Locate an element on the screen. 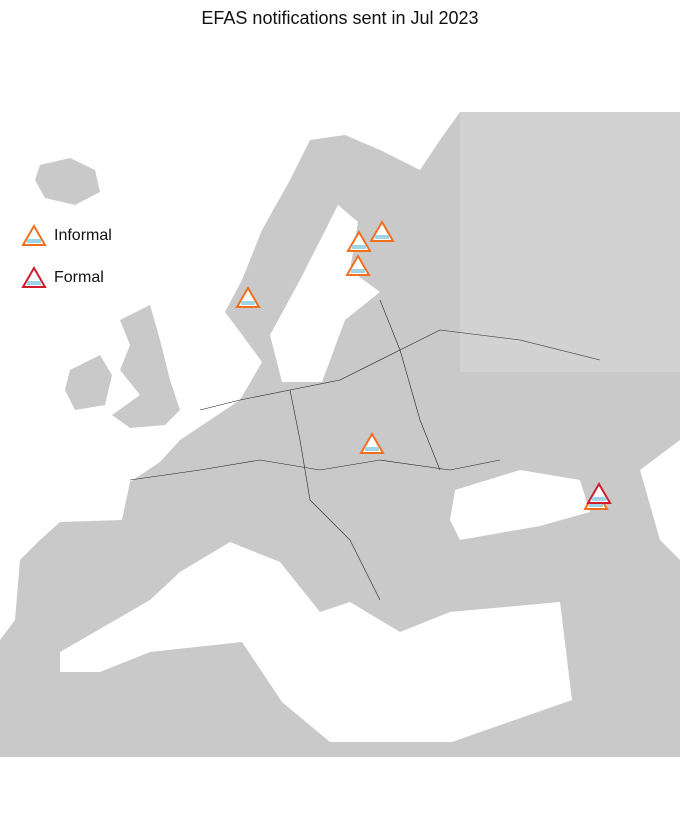 The height and width of the screenshot is (835, 680). black-sea is located at coordinates (520, 505).